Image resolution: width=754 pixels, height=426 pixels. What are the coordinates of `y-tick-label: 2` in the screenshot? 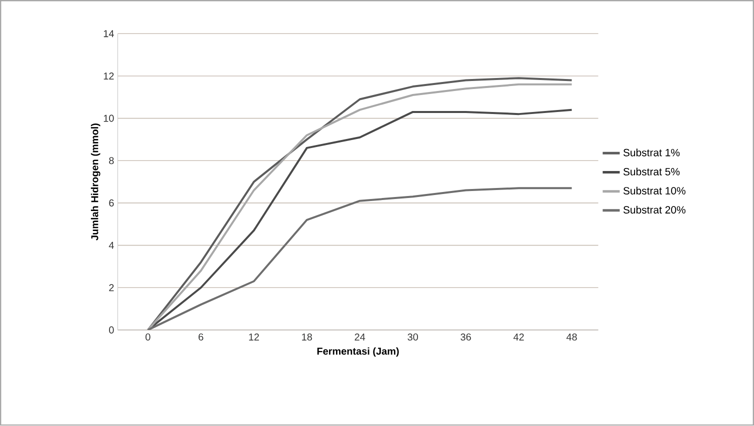 It's located at (111, 288).